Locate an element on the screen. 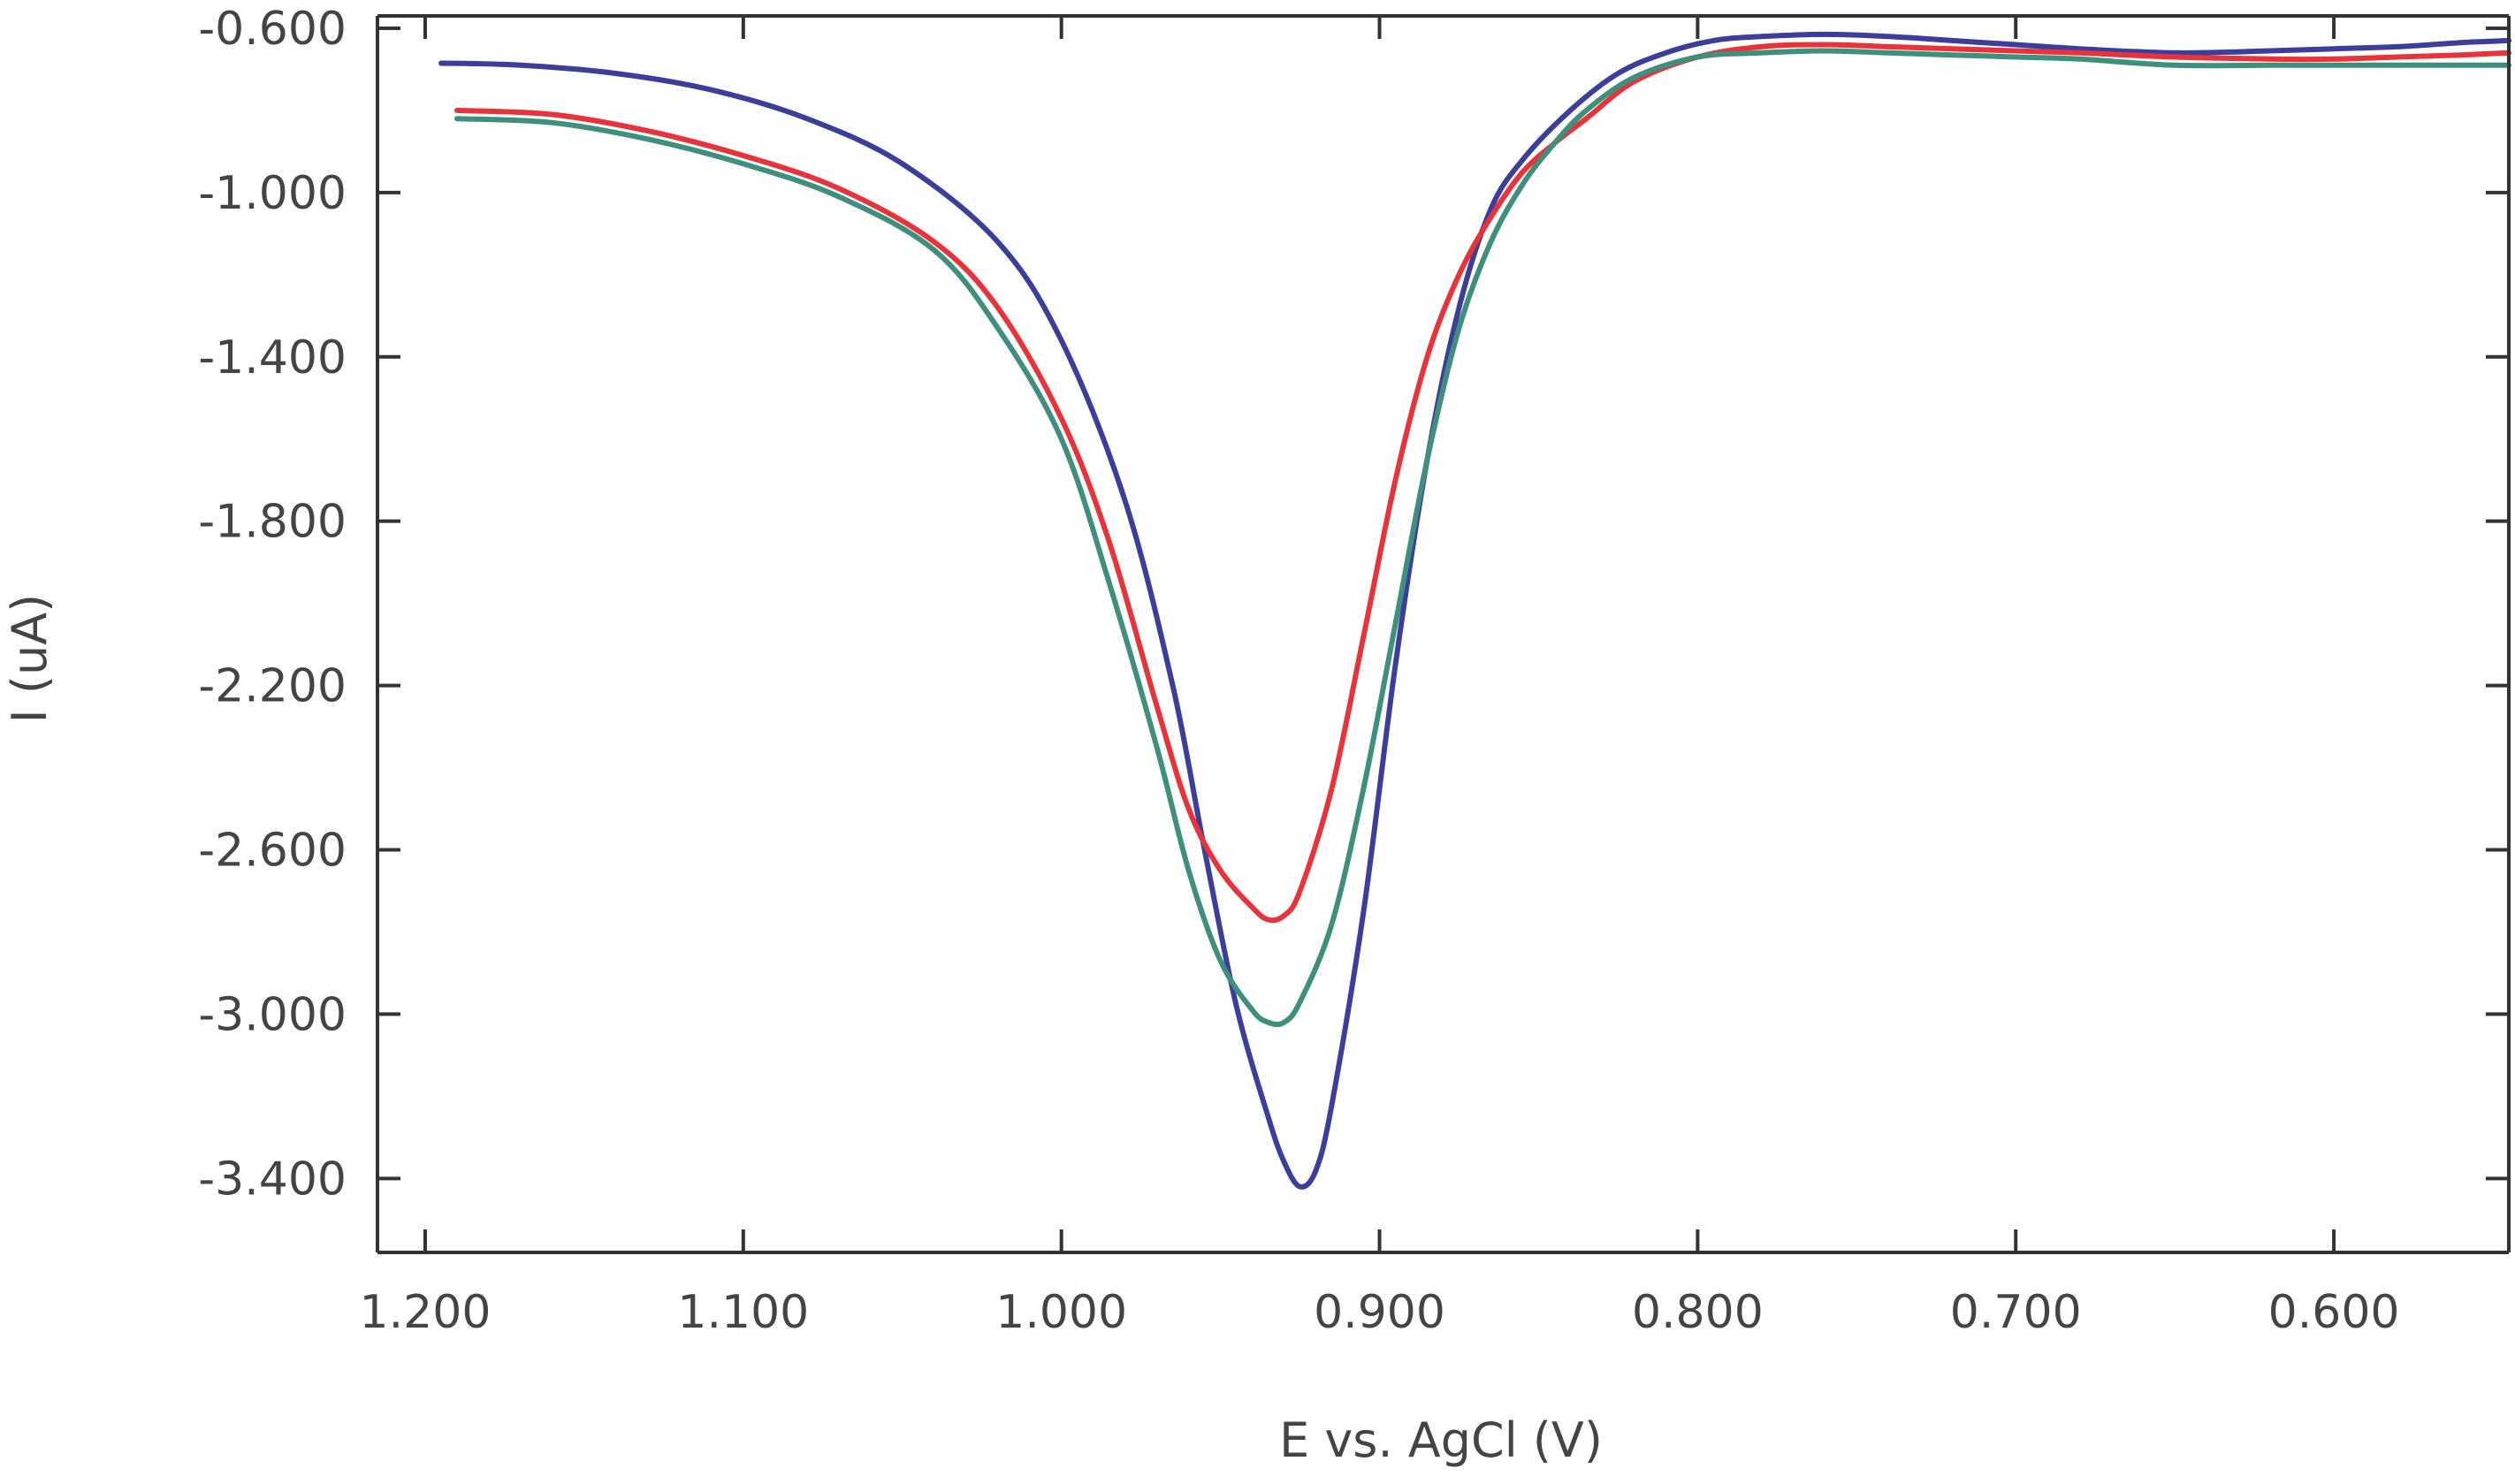  x-tick-label: 1.100 is located at coordinates (743, 1312).